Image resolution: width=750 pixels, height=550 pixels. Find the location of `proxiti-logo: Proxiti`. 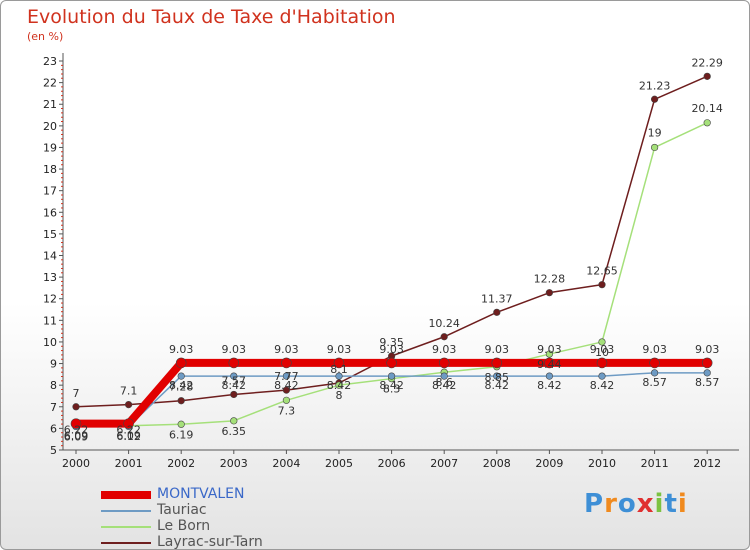

proxiti-logo: Proxiti is located at coordinates (636, 504).